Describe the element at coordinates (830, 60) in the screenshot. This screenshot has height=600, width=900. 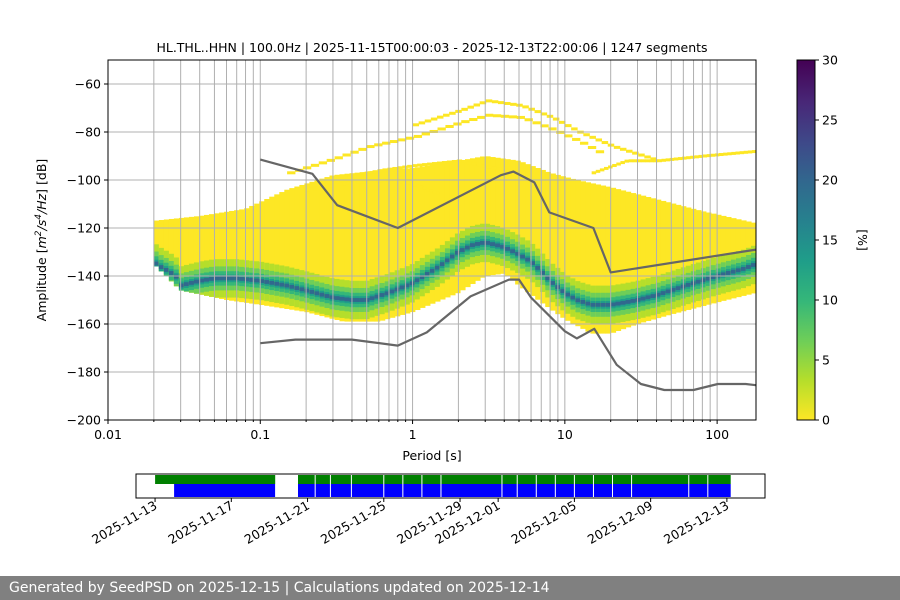
I see `colorbar-tick-label: 30` at that location.